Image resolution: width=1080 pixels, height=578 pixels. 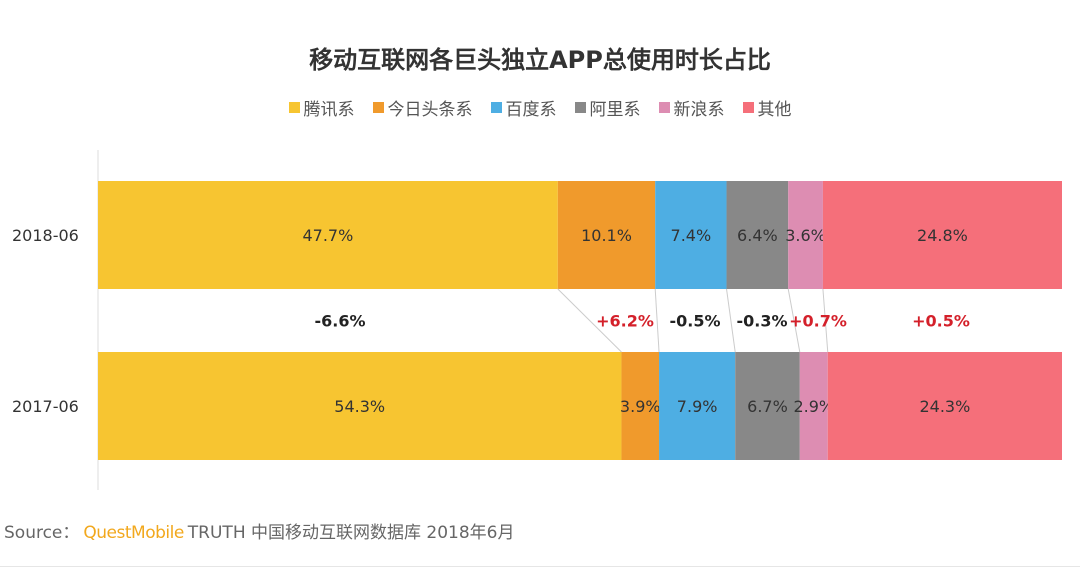 I want to click on legend-item: 腾讯系, so click(x=321, y=107).